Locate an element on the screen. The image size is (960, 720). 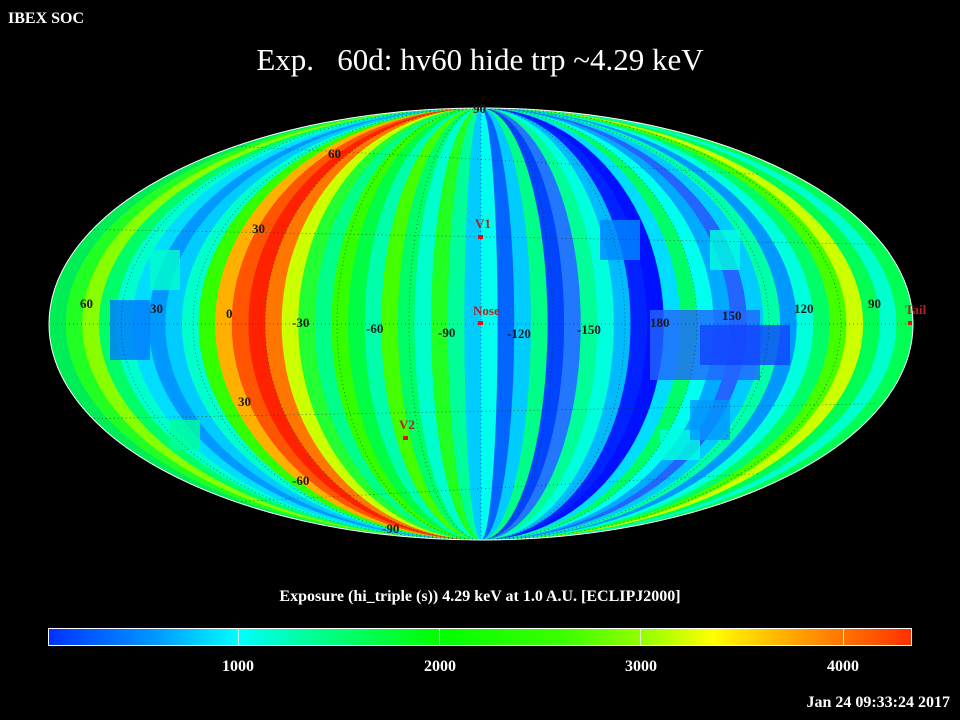
colorbar-tick-1000: 1000 is located at coordinates (238, 666).